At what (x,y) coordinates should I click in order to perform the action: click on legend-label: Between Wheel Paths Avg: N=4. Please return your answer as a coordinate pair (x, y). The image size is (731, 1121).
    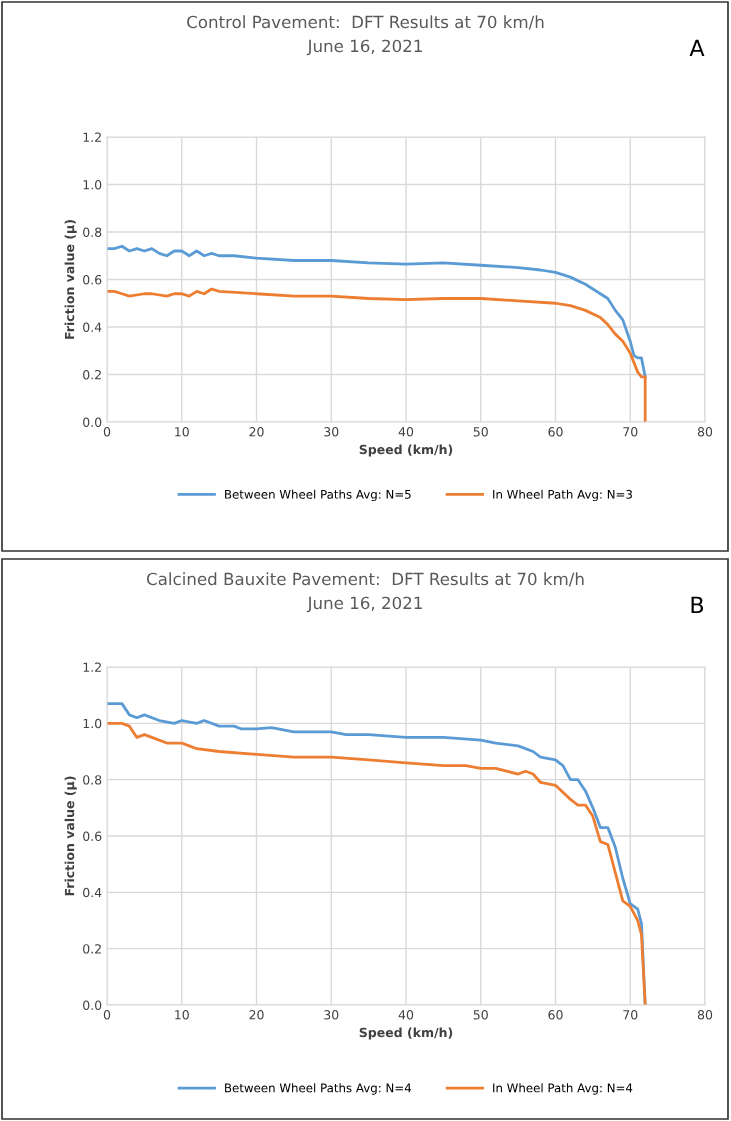
    Looking at the image, I should click on (318, 1089).